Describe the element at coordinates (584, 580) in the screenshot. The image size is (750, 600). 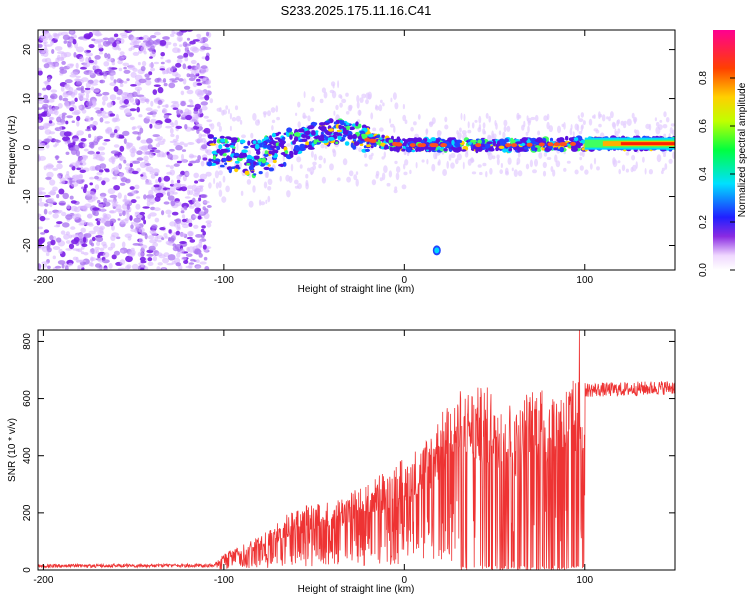
I see `snr-x-tick-label: 100` at that location.